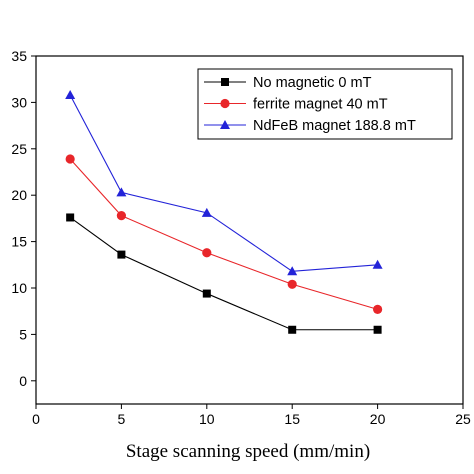  I want to click on y-tick-label: 5, so click(23, 334).